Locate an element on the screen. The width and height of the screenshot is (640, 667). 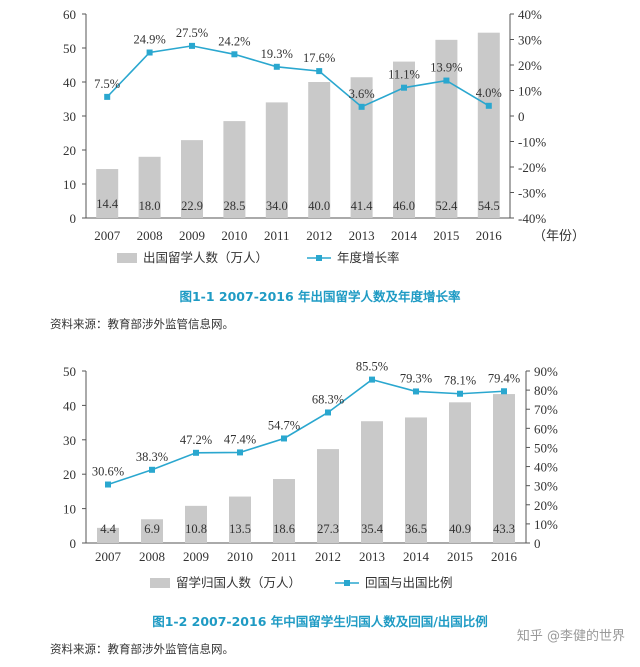
line-value-label: 47.4% is located at coordinates (240, 439).